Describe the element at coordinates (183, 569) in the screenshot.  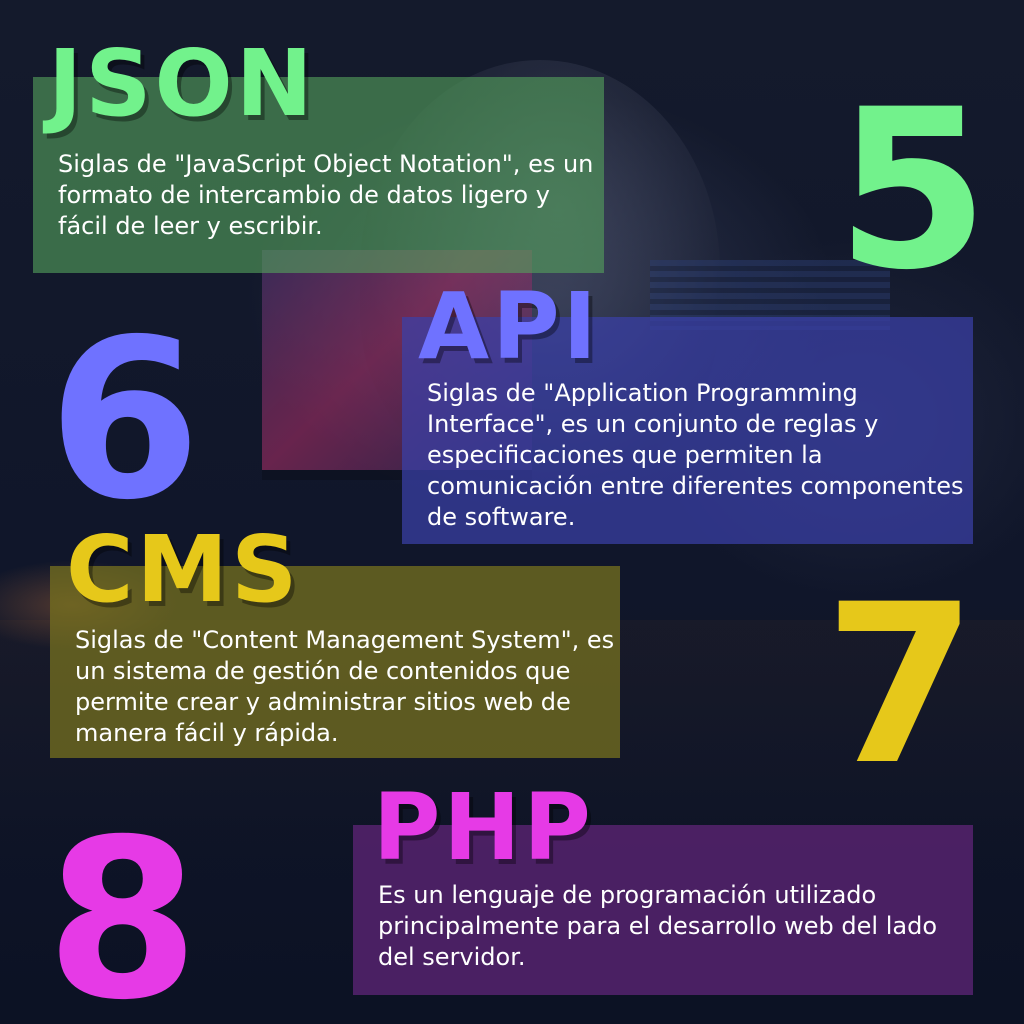
I see `cms-title: CMS` at that location.